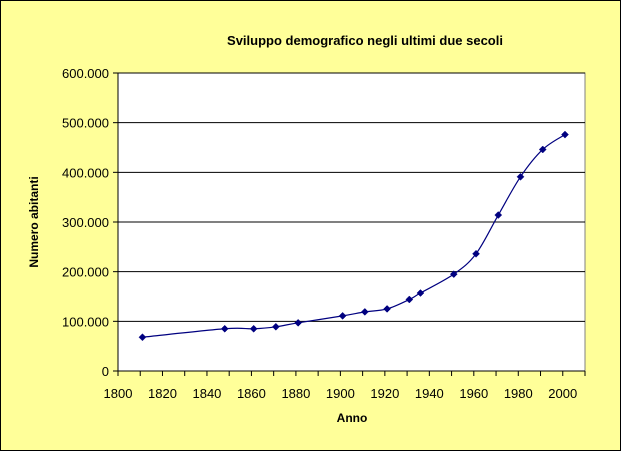  What do you see at coordinates (118, 393) in the screenshot?
I see `x-tick-label: 1800` at bounding box center [118, 393].